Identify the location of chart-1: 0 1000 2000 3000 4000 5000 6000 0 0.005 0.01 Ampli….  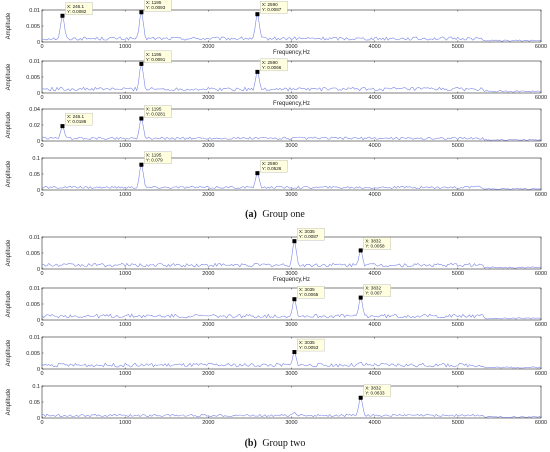
(276, 28).